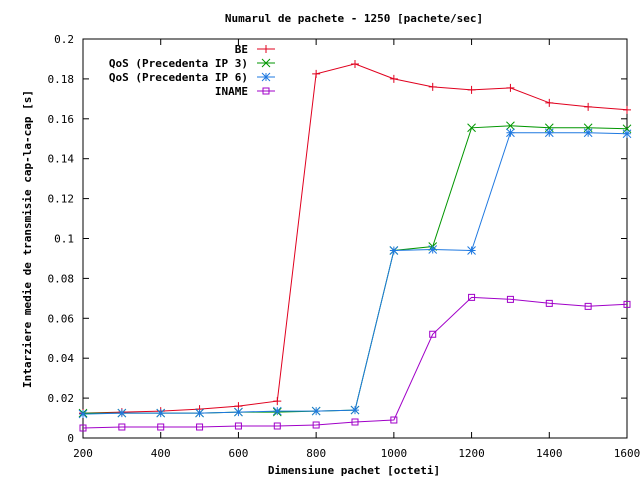 Image resolution: width=640 pixels, height=480 pixels. I want to click on legend-label: BE, so click(241, 49).